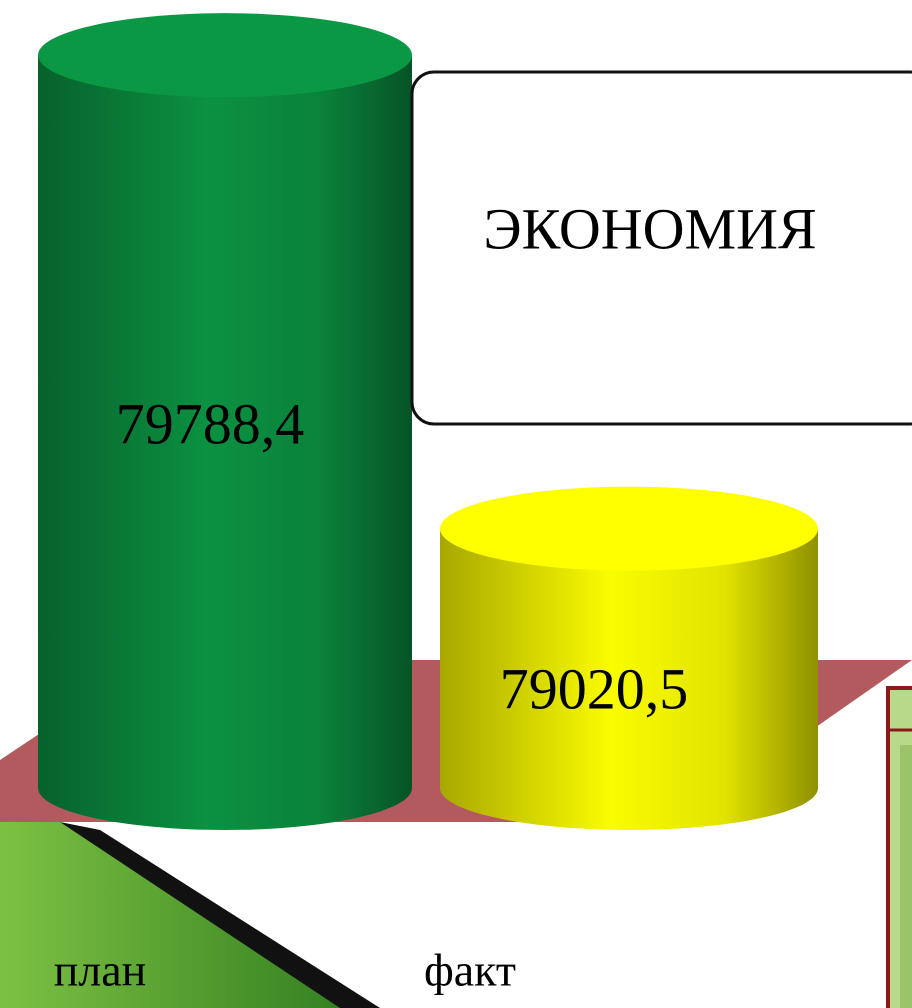  Describe the element at coordinates (594, 688) in the screenshot. I see `value-label: 79020,5` at that location.